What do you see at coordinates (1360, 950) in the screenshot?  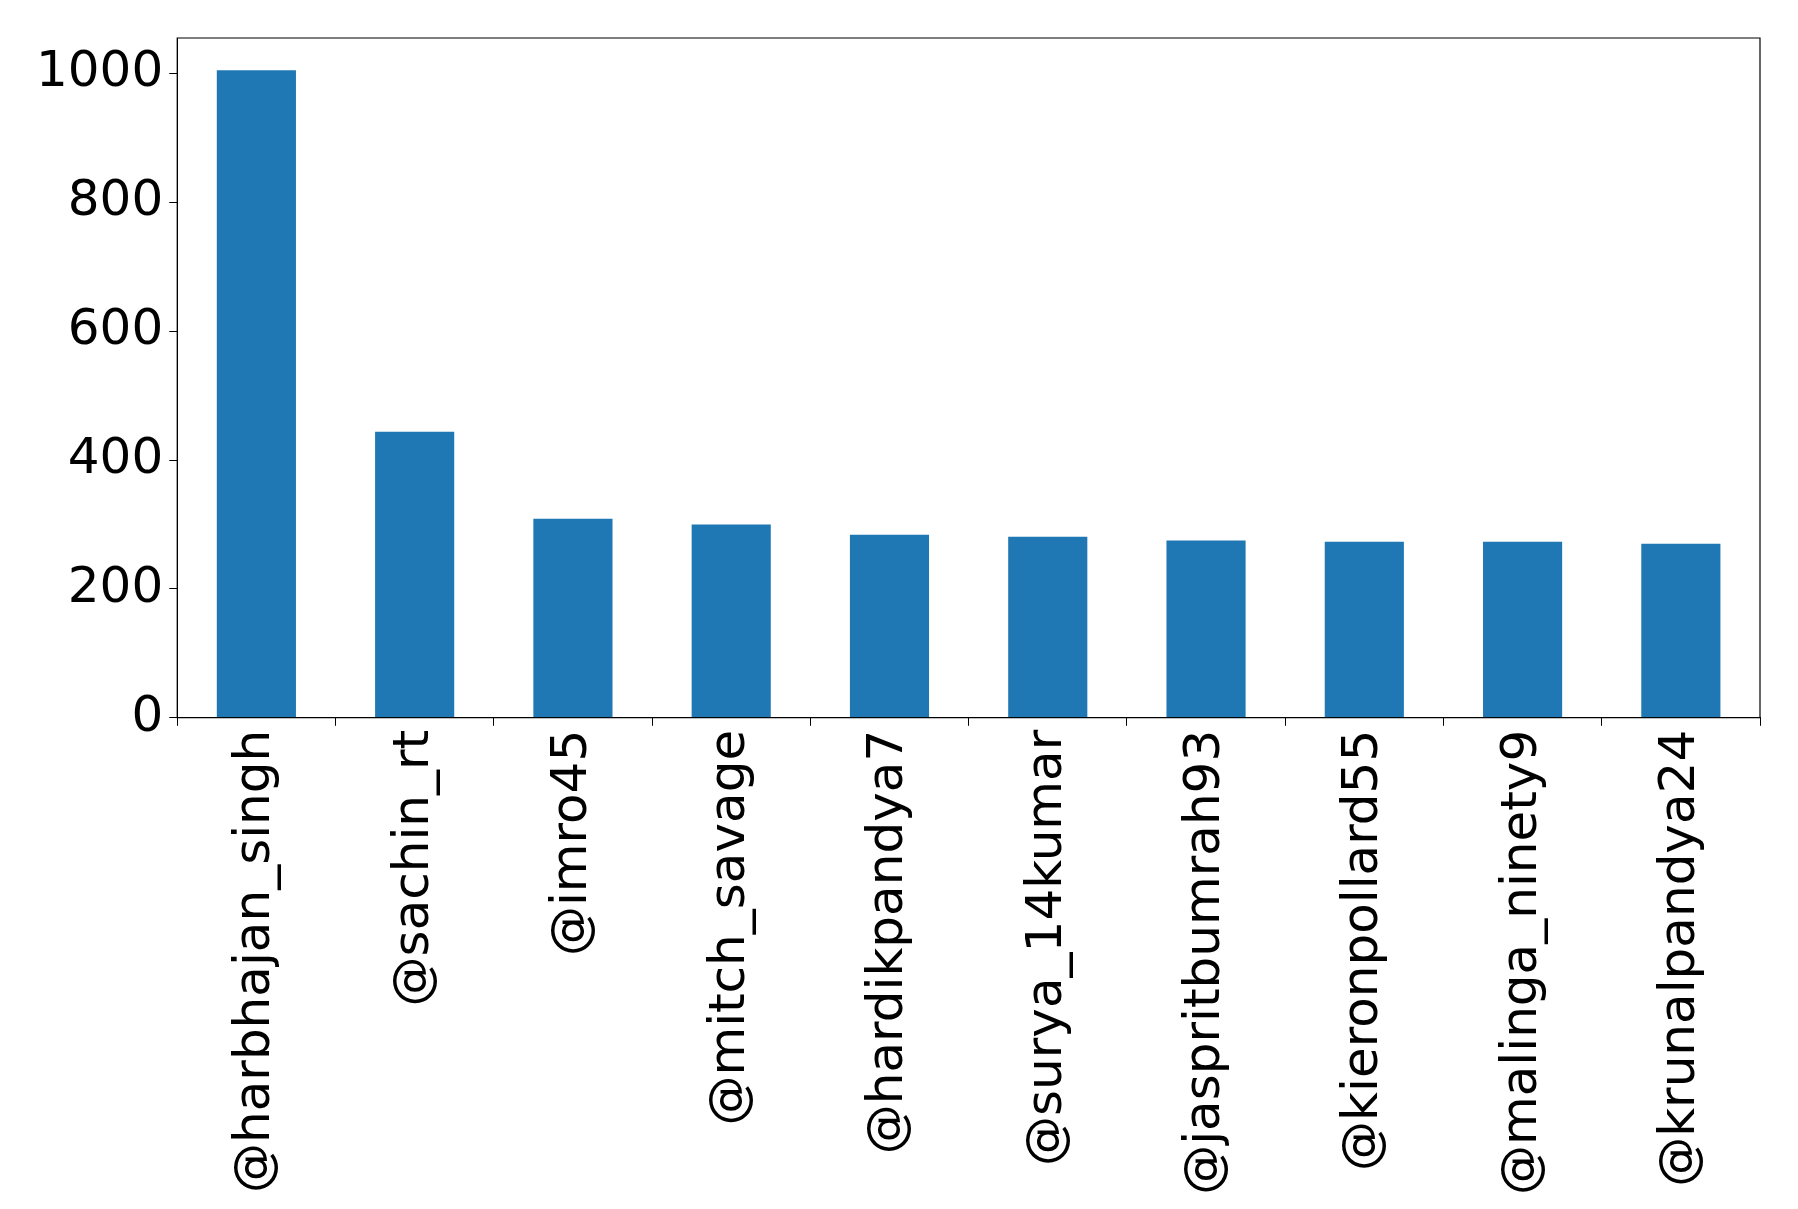 I see `x-tick-label: @kieronpollard55` at bounding box center [1360, 950].